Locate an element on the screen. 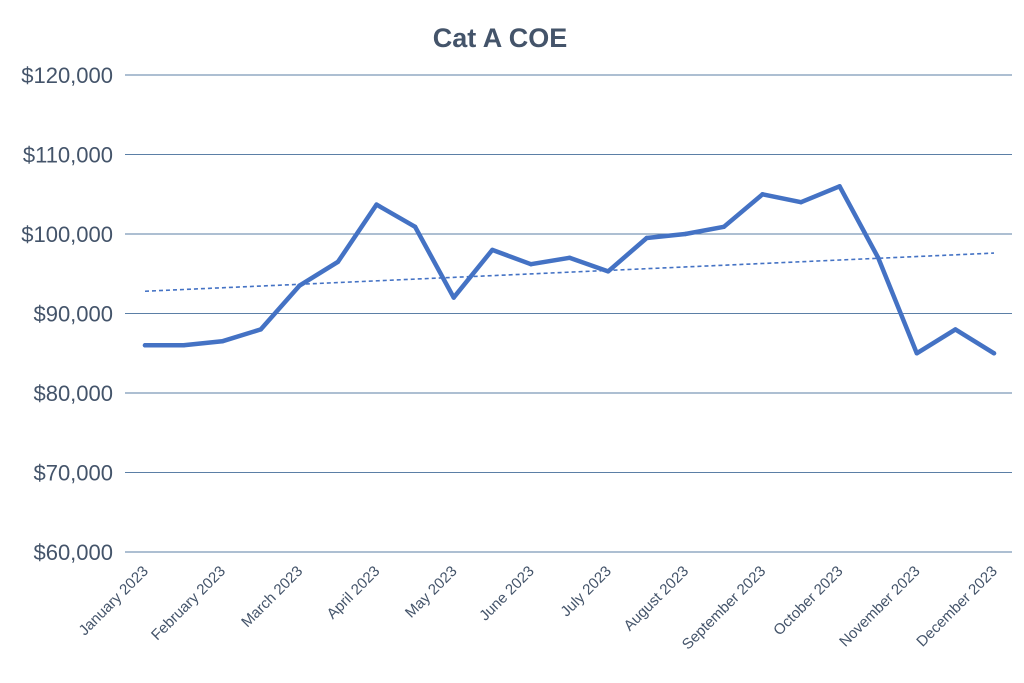 The height and width of the screenshot is (683, 1024). x-tick-label: January 2023 is located at coordinates (114, 601).